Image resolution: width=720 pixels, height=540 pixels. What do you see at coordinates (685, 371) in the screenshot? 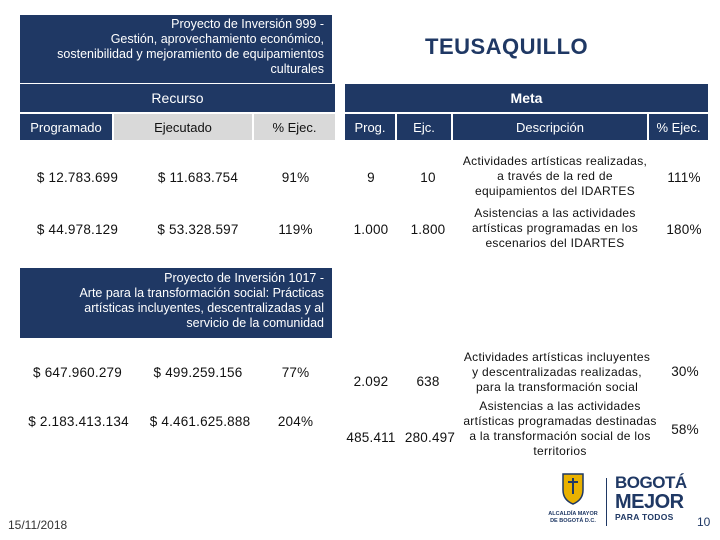
I see `p2-row1-pct-meta: 30%` at bounding box center [685, 371].